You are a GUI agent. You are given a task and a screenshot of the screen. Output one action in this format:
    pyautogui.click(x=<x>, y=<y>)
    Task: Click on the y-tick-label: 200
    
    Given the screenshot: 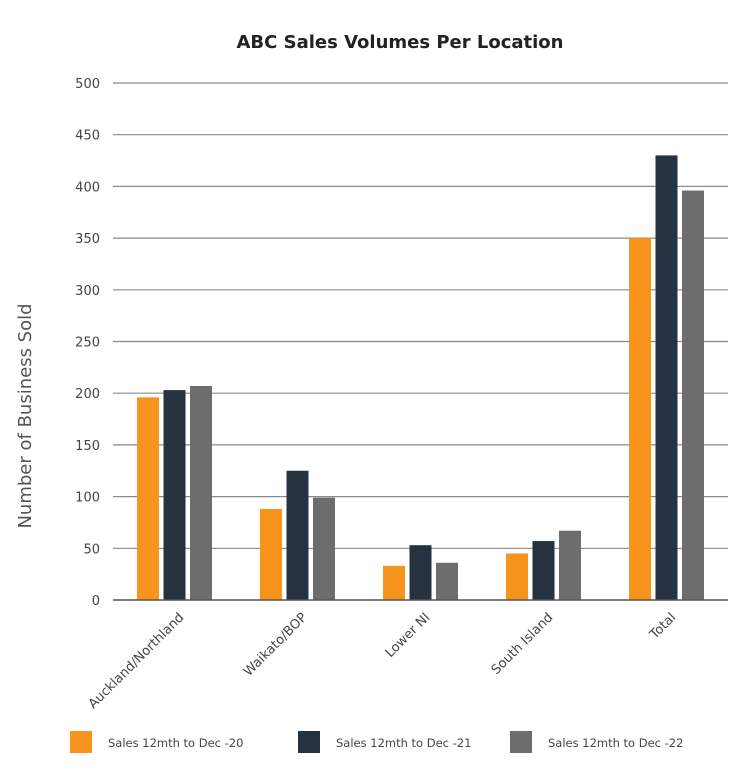 What is the action you would take?
    pyautogui.click(x=87, y=394)
    